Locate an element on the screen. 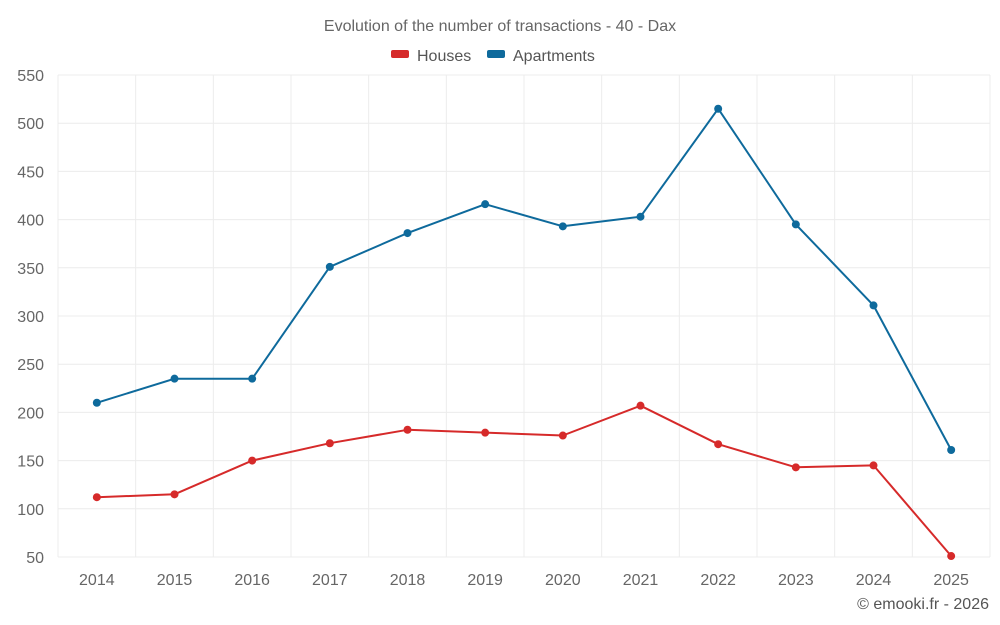  x-tick-label: 2018 is located at coordinates (408, 580).